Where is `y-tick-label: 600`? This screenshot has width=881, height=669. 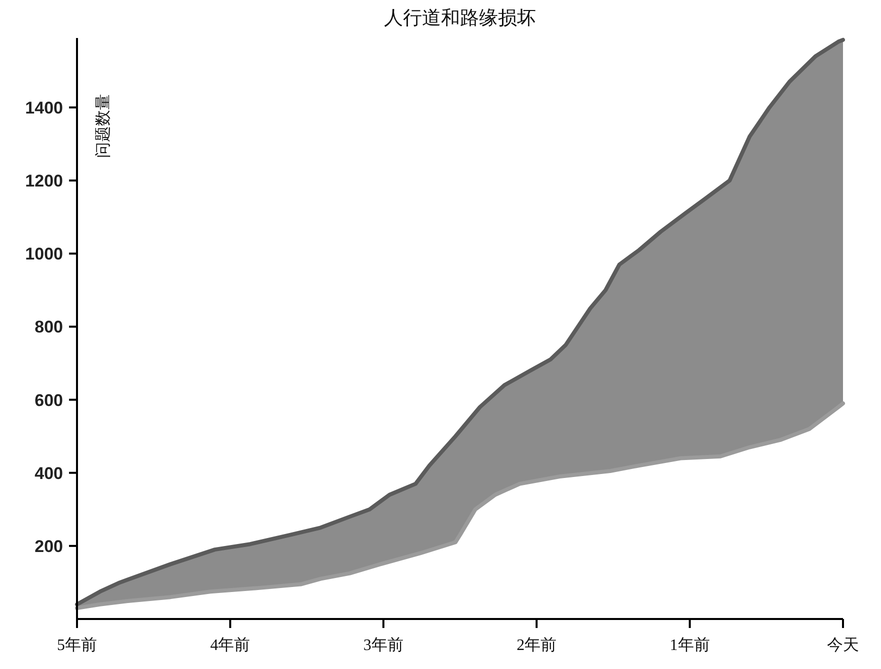
y-tick-label: 600 is located at coordinates (48, 400).